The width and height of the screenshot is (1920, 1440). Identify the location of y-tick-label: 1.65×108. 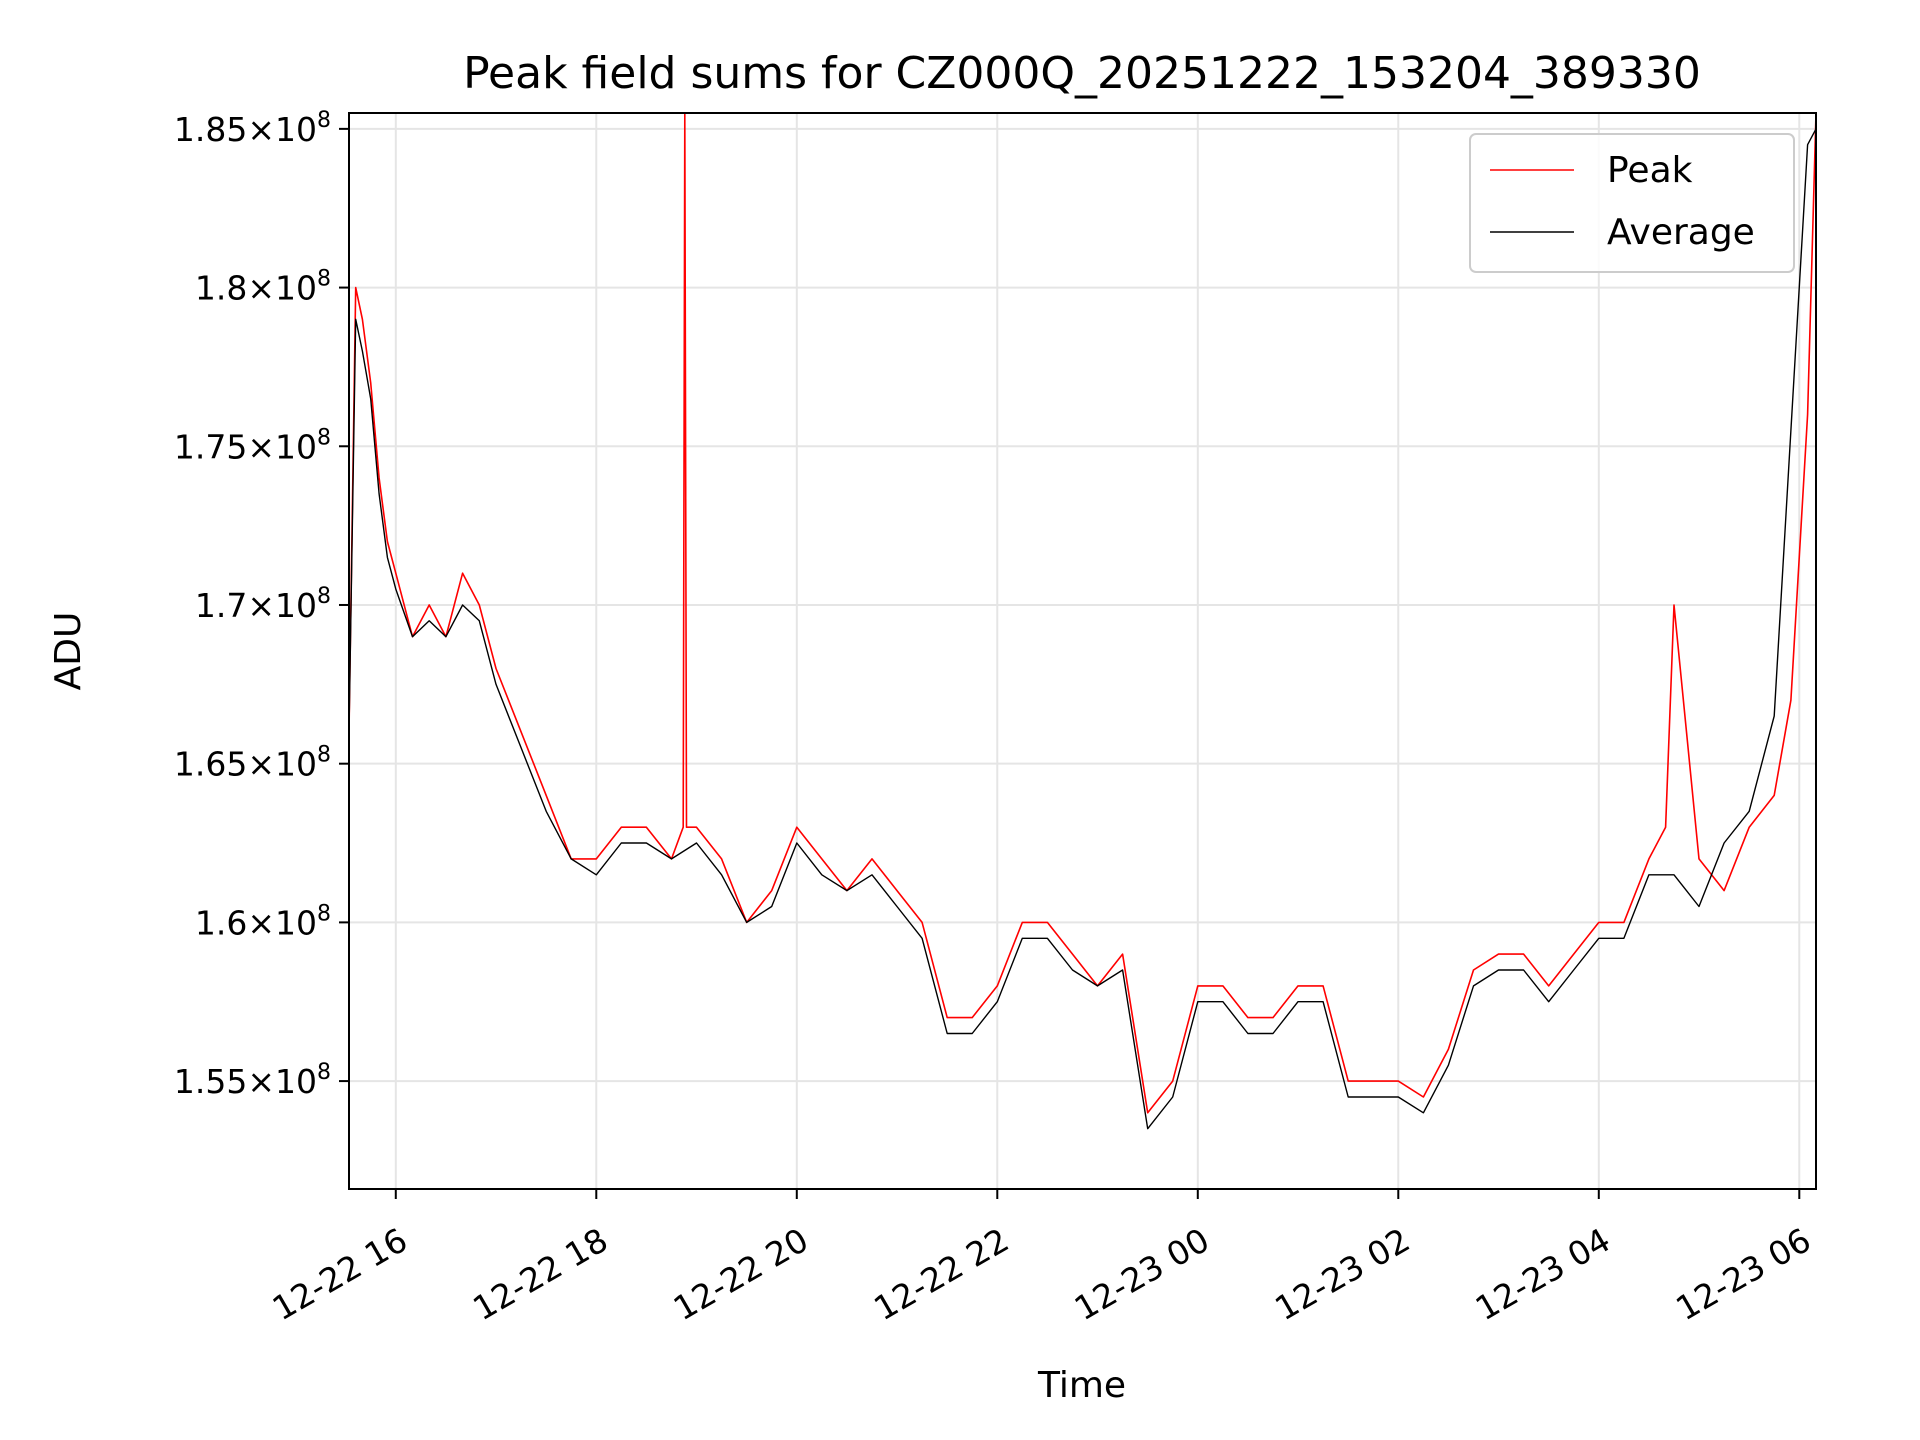
(252, 763).